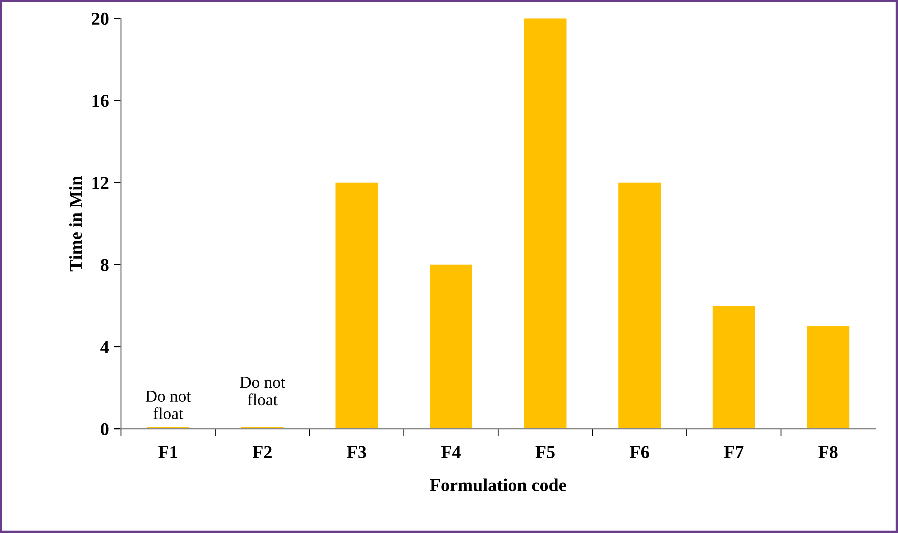 Image resolution: width=898 pixels, height=533 pixels. What do you see at coordinates (100, 101) in the screenshot?
I see `y-tick-label: 16` at bounding box center [100, 101].